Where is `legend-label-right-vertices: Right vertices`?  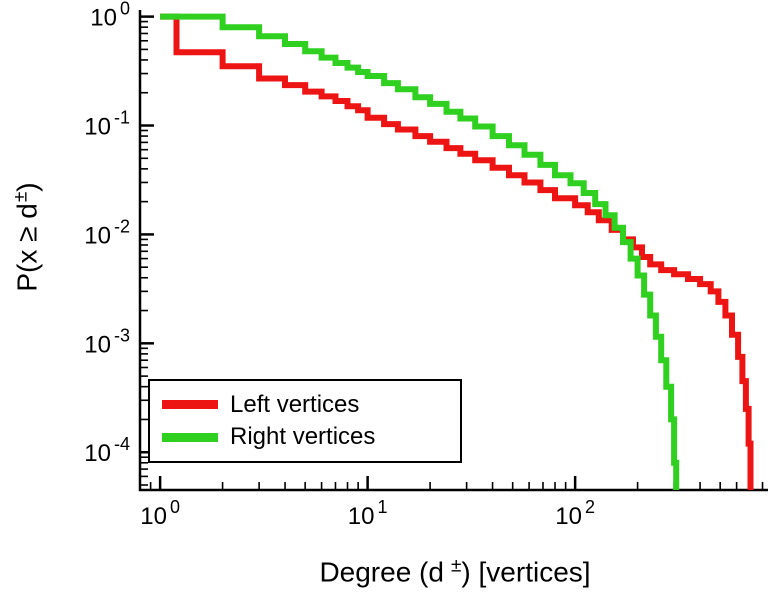
legend-label-right-vertices: Right vertices is located at coordinates (303, 437).